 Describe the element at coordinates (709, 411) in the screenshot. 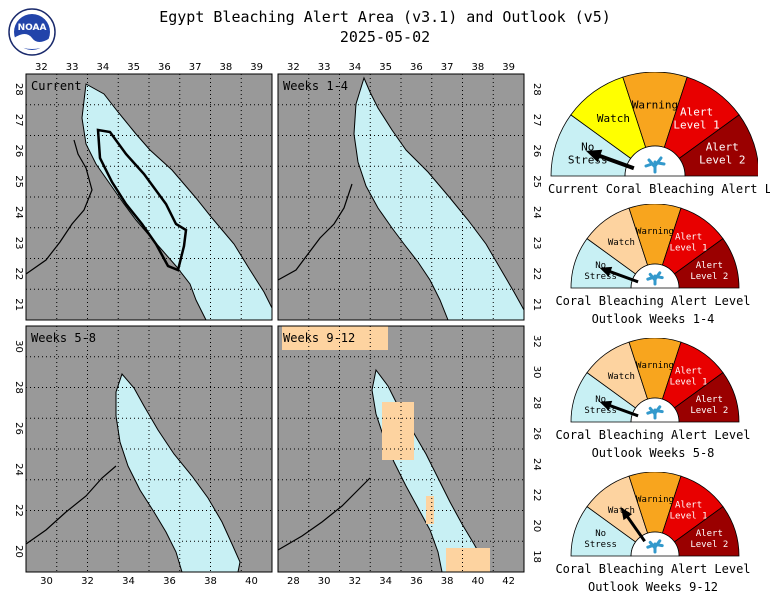

I see `gauge-segment-label: Level 2` at that location.